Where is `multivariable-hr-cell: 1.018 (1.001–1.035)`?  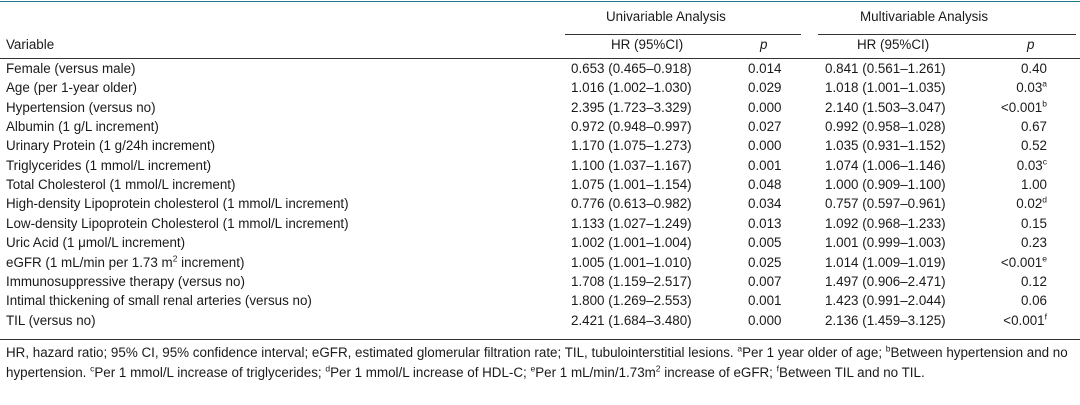
multivariable-hr-cell: 1.018 (1.001–1.035) is located at coordinates (885, 88).